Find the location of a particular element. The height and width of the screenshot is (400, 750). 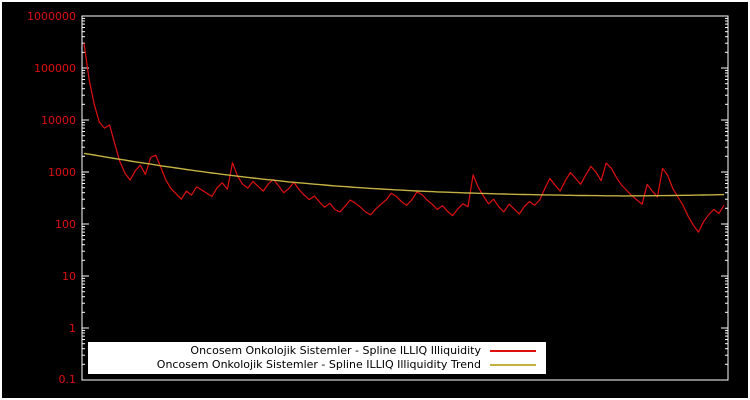

y-axis-label: 10 is located at coordinates (69, 276).